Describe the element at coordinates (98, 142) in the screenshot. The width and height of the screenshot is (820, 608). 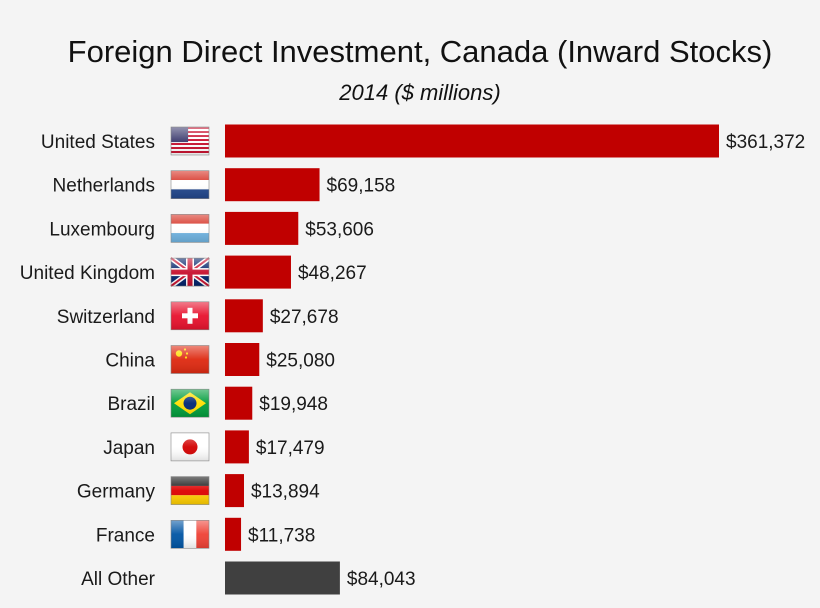
I see `category-label: United States` at that location.